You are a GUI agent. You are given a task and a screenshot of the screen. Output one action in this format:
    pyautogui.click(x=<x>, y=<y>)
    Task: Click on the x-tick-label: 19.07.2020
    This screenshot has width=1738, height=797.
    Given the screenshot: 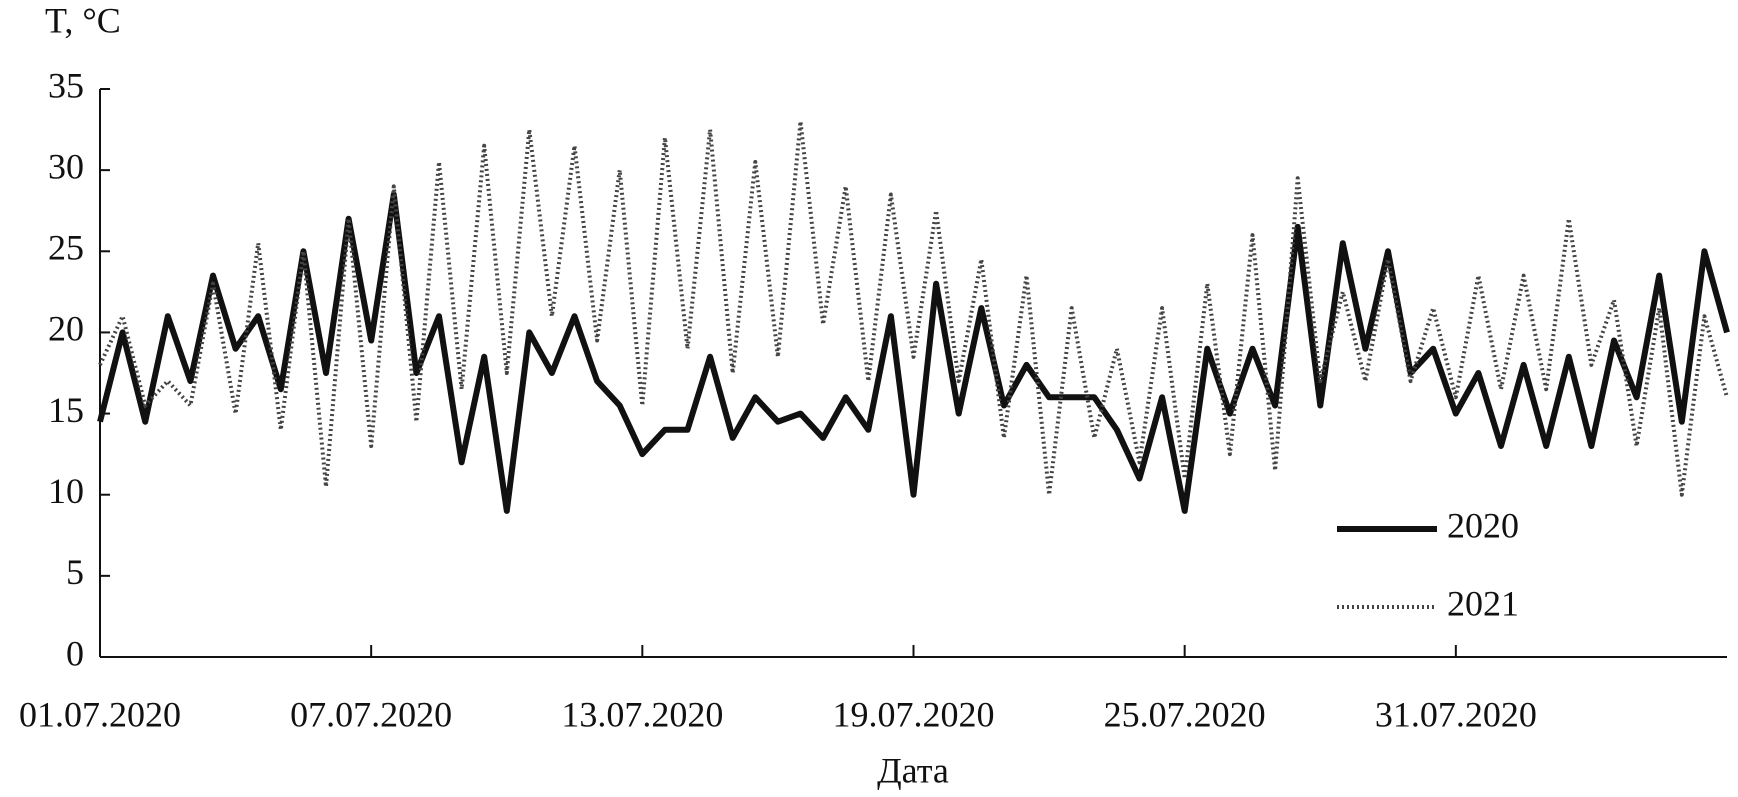 What is the action you would take?
    pyautogui.click(x=914, y=714)
    